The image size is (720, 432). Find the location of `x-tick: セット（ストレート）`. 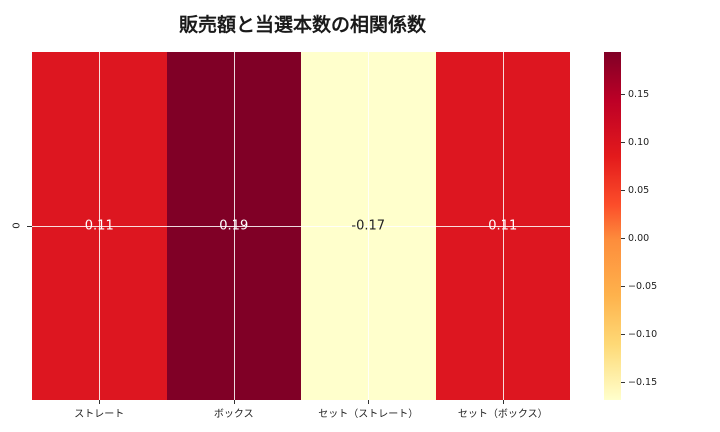

x-tick: セット（ストレート） is located at coordinates (368, 410).